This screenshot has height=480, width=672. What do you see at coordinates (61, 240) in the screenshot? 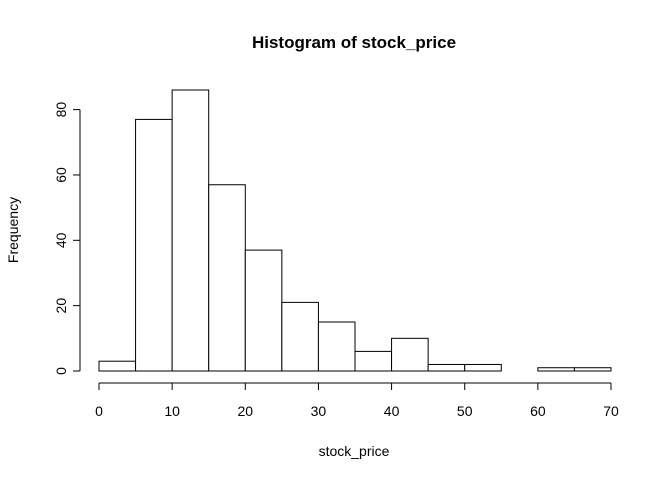
I see `y-tick-label-2: 40` at bounding box center [61, 240].